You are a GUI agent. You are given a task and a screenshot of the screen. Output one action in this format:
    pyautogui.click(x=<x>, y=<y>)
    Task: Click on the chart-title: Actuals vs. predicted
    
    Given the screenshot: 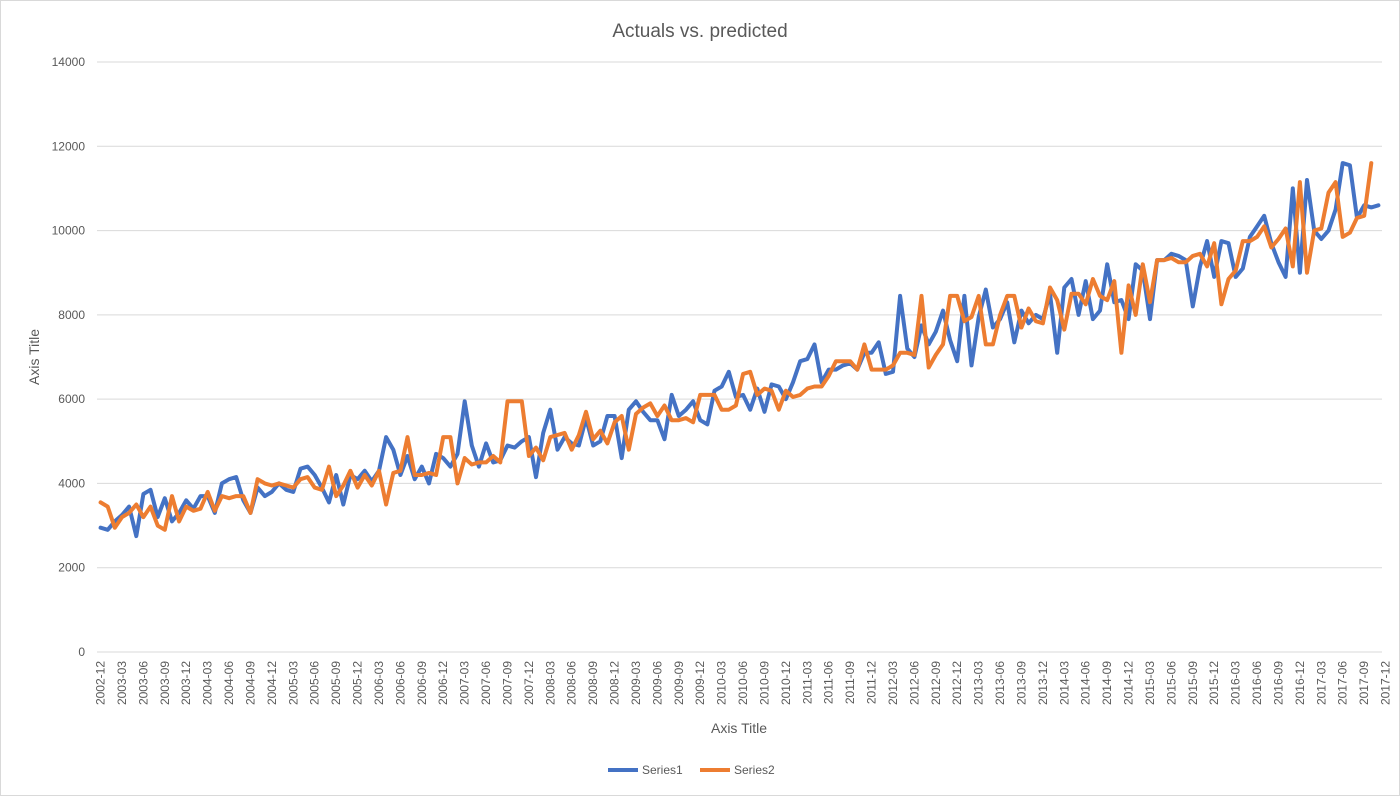 What is the action you would take?
    pyautogui.click(x=699, y=31)
    